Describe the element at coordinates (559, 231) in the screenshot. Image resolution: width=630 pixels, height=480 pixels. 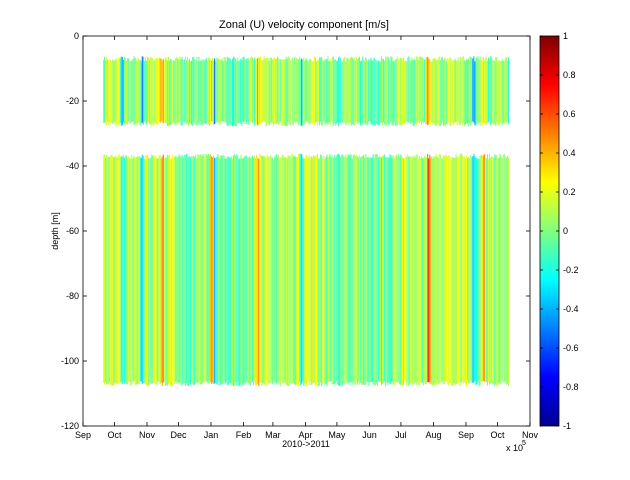
I see `colorbar: 1 0.8 0.6 0.4 0.2 0 -0.2 -0.4 -0.6 -0.8 -1` at that location.